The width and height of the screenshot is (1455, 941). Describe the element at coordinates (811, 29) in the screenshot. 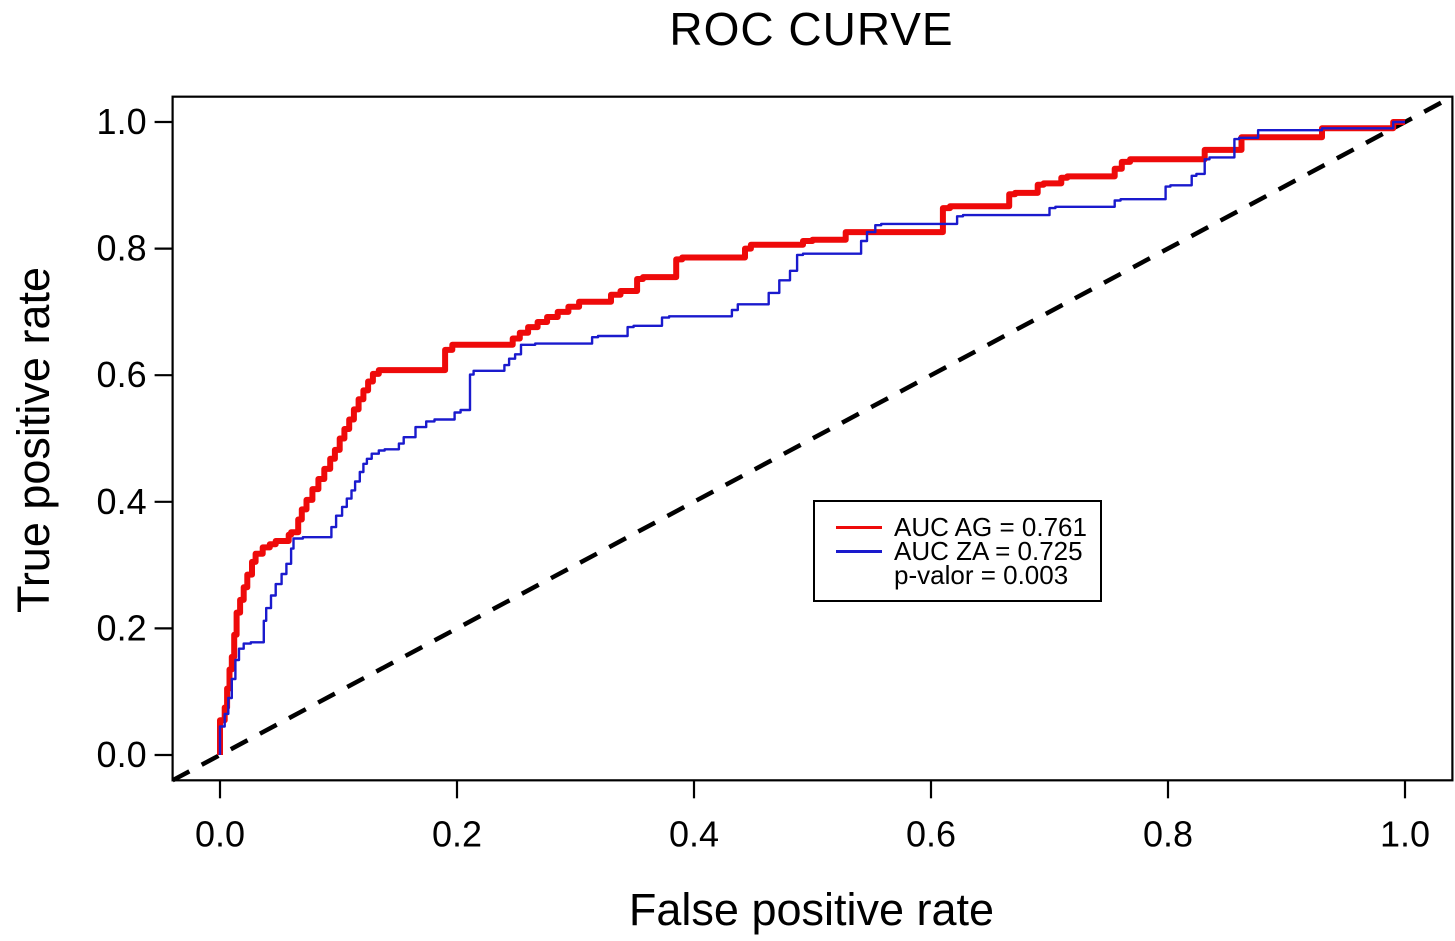

I see `page-title: ROC CURVE` at that location.